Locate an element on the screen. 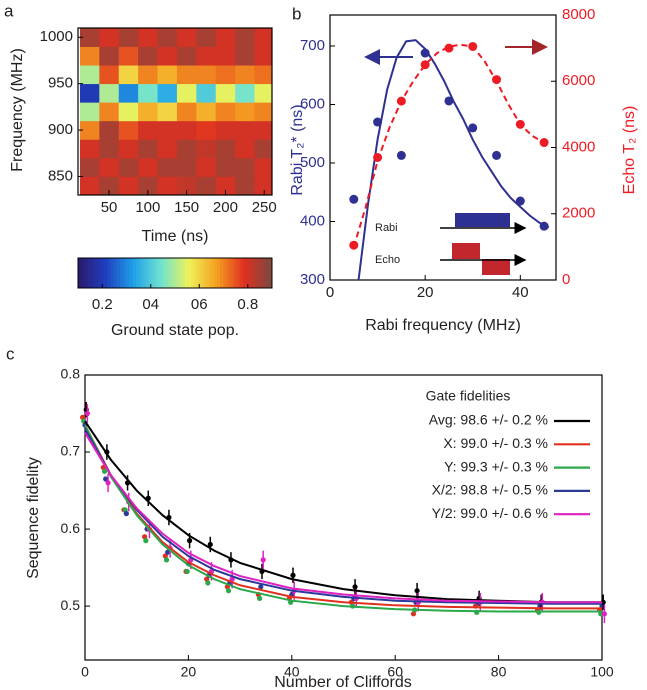 This screenshot has width=647, height=690. y-tick-label: 600 is located at coordinates (312, 103).